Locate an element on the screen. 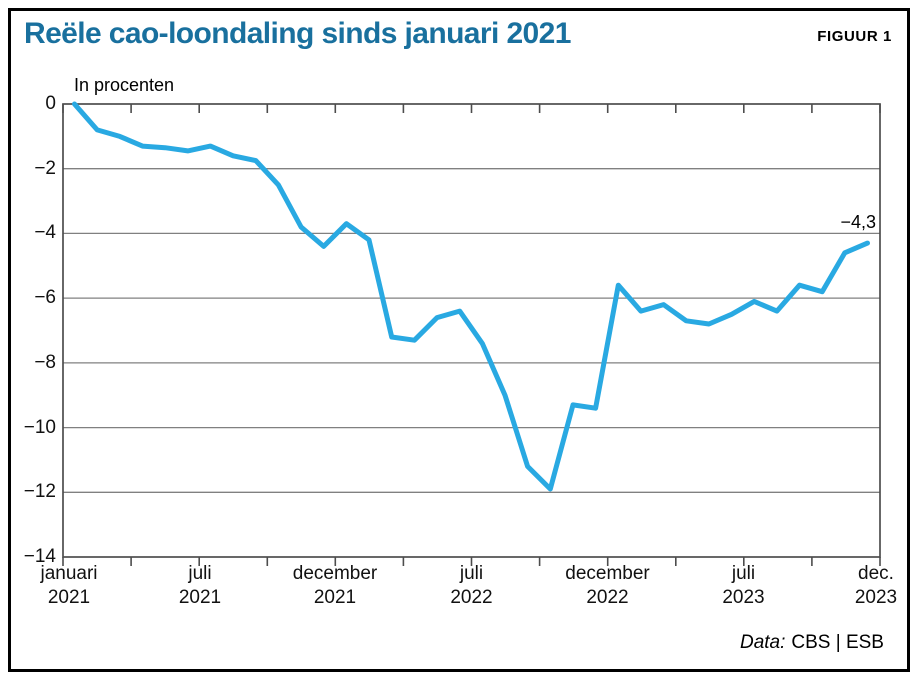 The image size is (918, 677). figure-number-label: FIGUUR 1 is located at coordinates (854, 36).